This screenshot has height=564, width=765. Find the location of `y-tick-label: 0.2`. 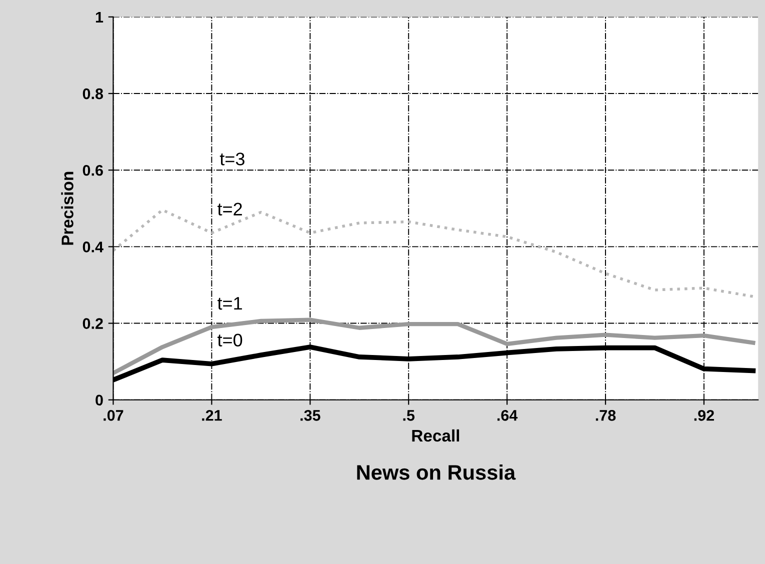

y-tick-label: 0.2 is located at coordinates (92, 323).